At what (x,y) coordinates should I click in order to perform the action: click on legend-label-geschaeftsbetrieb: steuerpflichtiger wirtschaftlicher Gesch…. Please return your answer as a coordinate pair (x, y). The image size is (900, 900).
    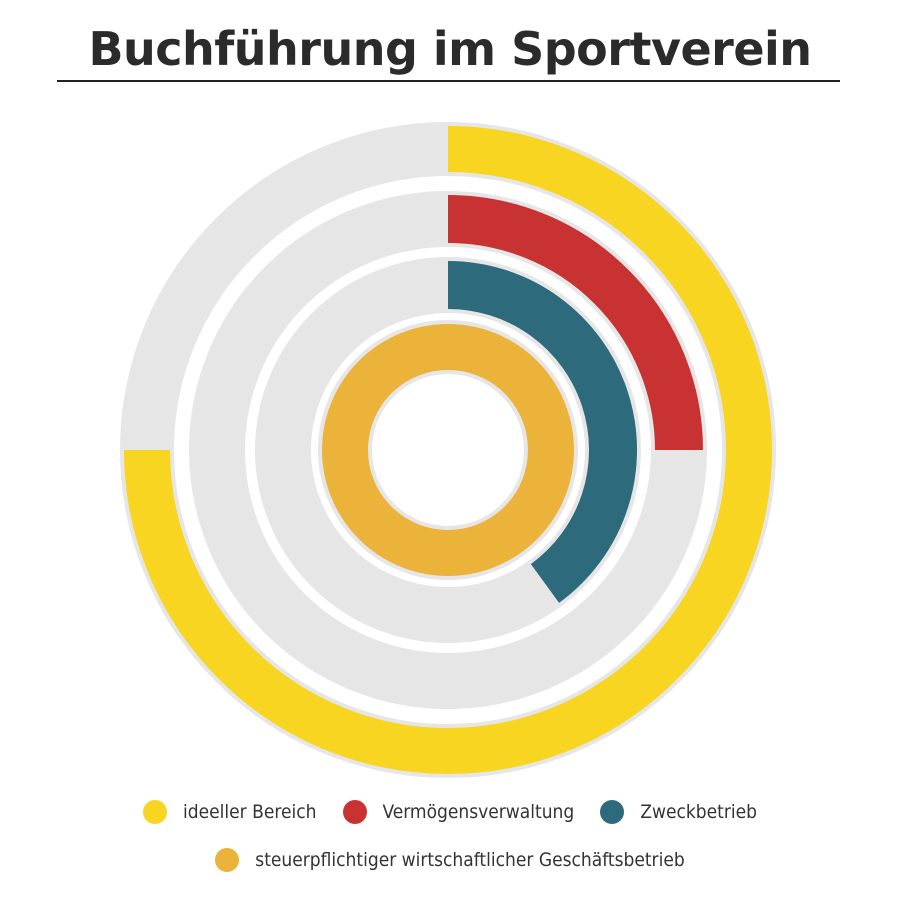
    Looking at the image, I should click on (470, 860).